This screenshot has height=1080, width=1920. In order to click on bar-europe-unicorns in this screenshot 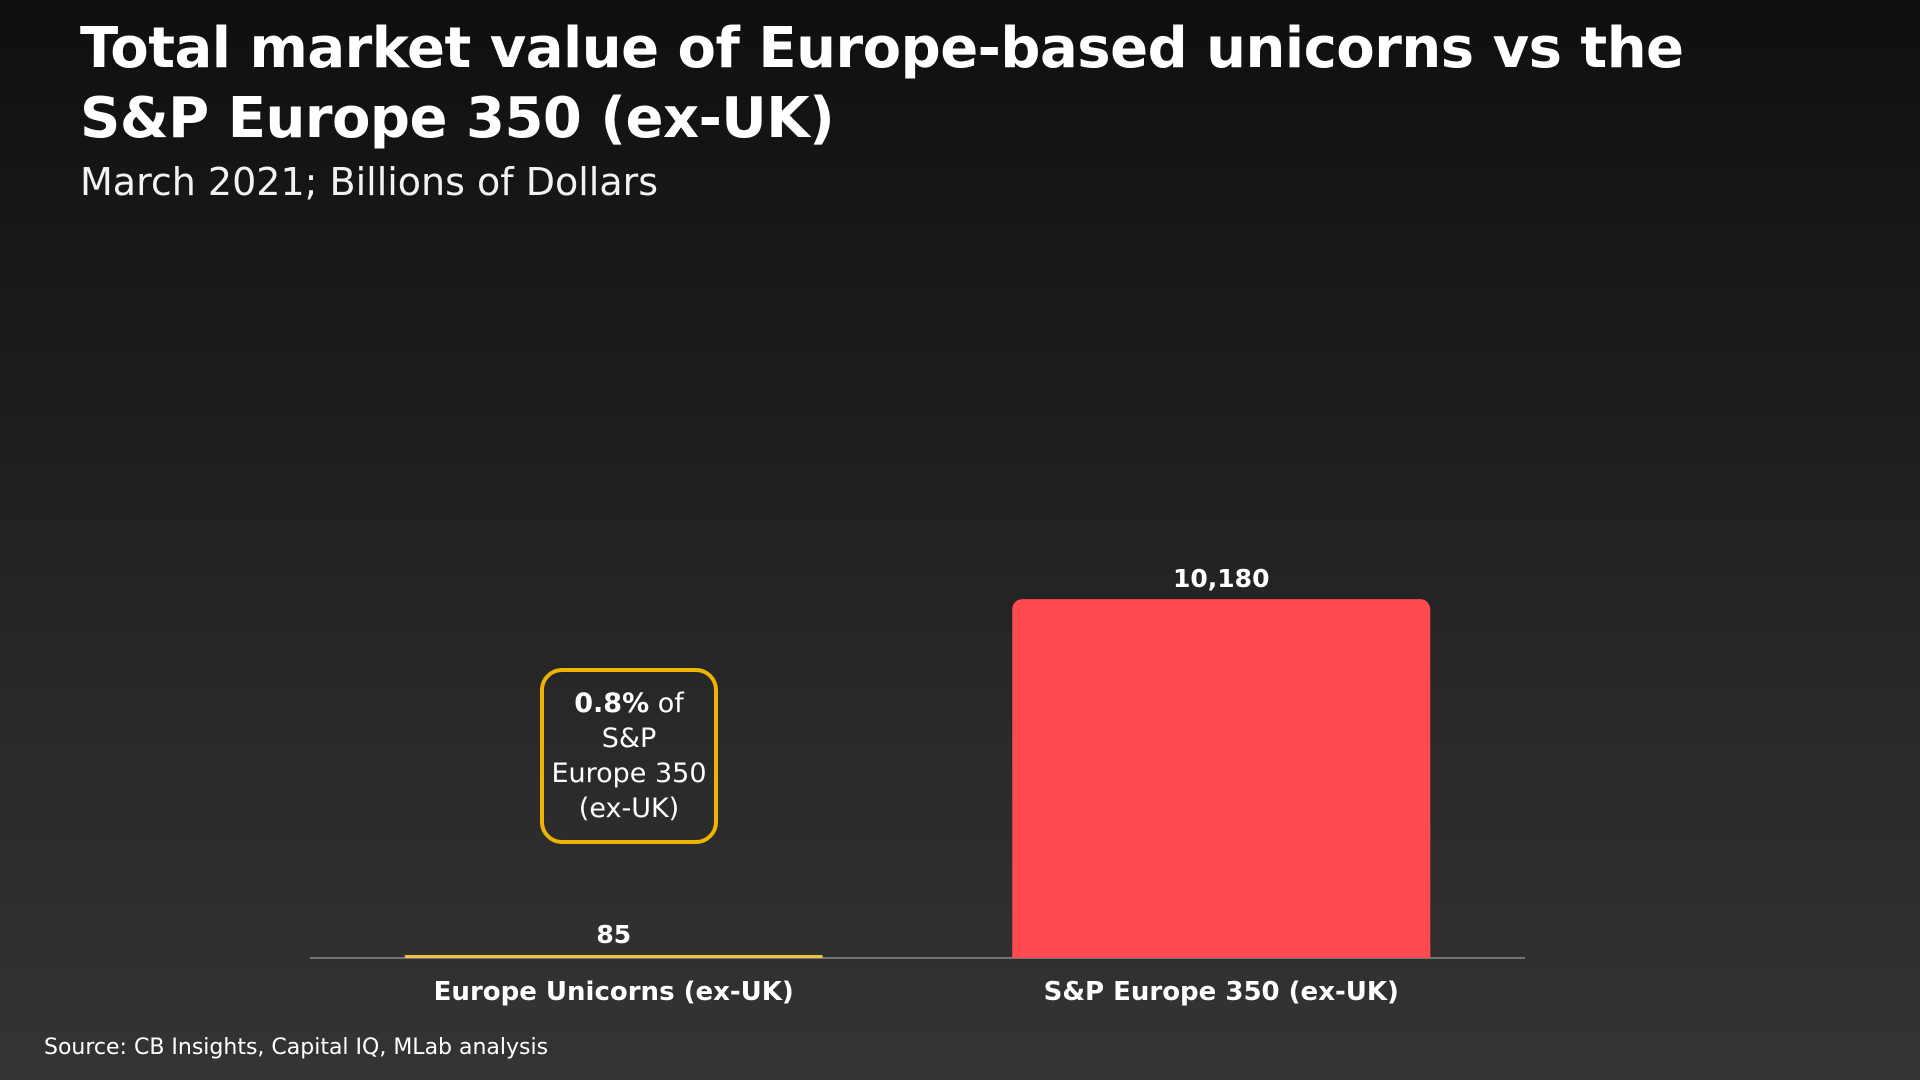, I will do `click(613, 956)`.